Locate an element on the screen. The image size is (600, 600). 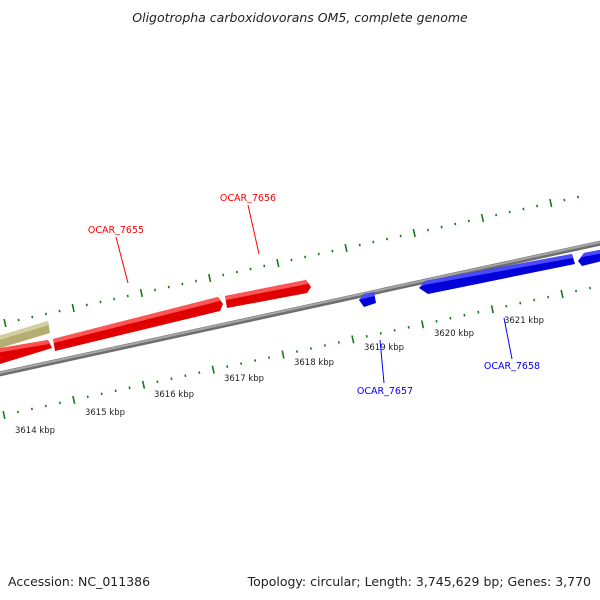
feature-tan is located at coordinates (25, 335).